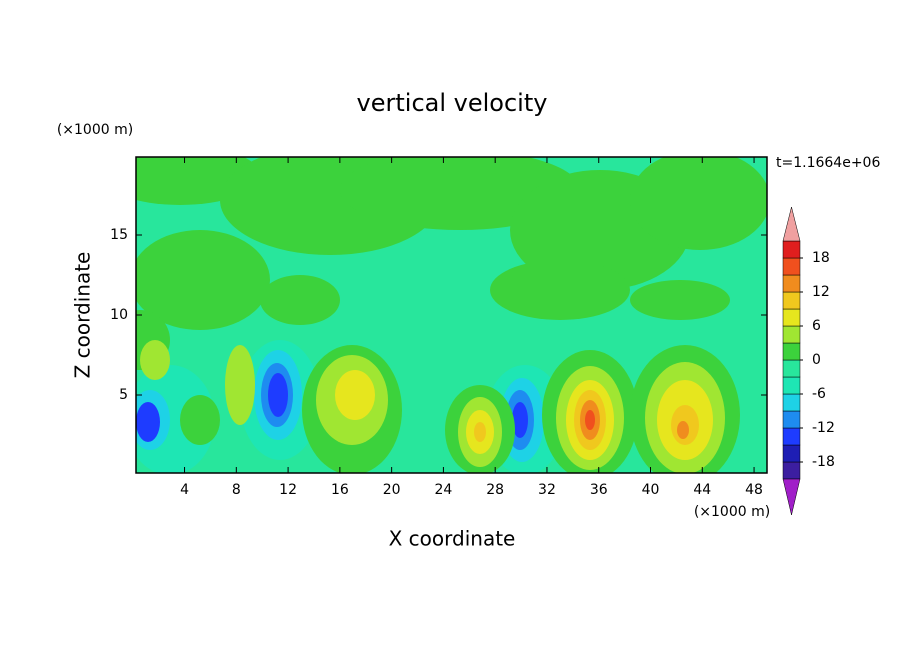 Image resolution: width=904 pixels, height=658 pixels. What do you see at coordinates (651, 490) in the screenshot?
I see `x-tick-label: 40` at bounding box center [651, 490].